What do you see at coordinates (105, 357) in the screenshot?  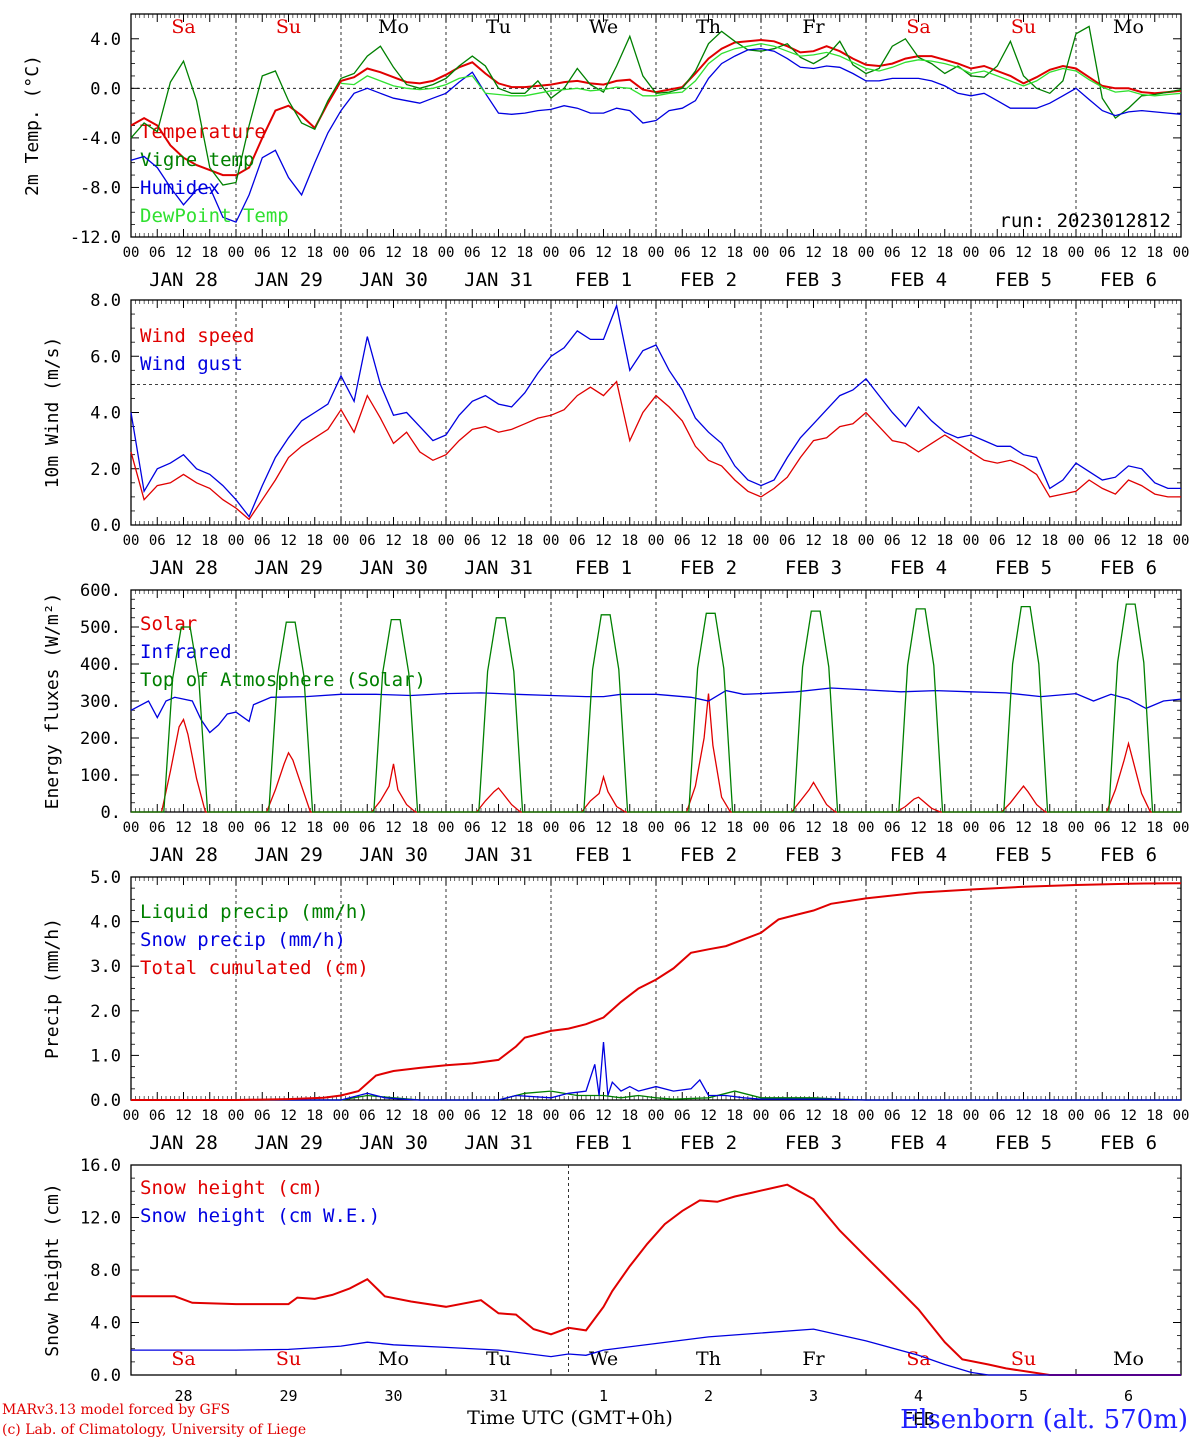 I see `wind-y-tick-label: 6.0` at bounding box center [105, 357].